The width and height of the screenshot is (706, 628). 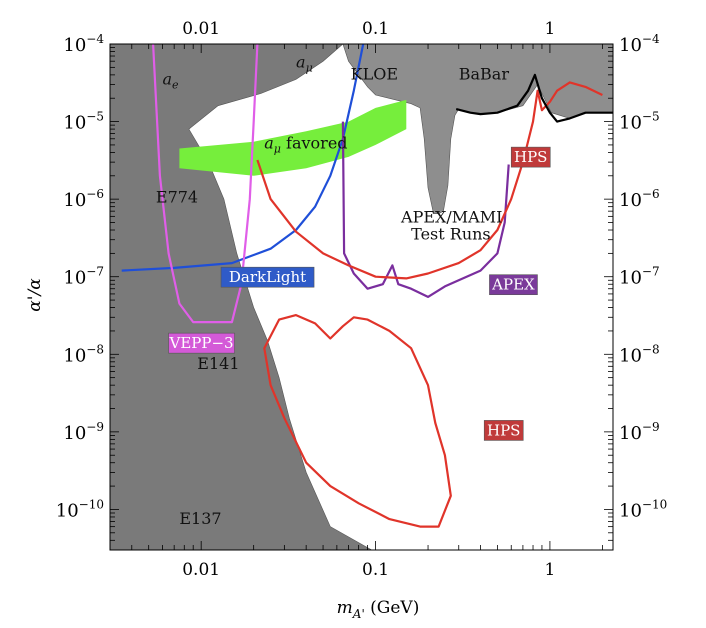 What do you see at coordinates (374, 73) in the screenshot?
I see `label-kloe: KLOE` at bounding box center [374, 73].